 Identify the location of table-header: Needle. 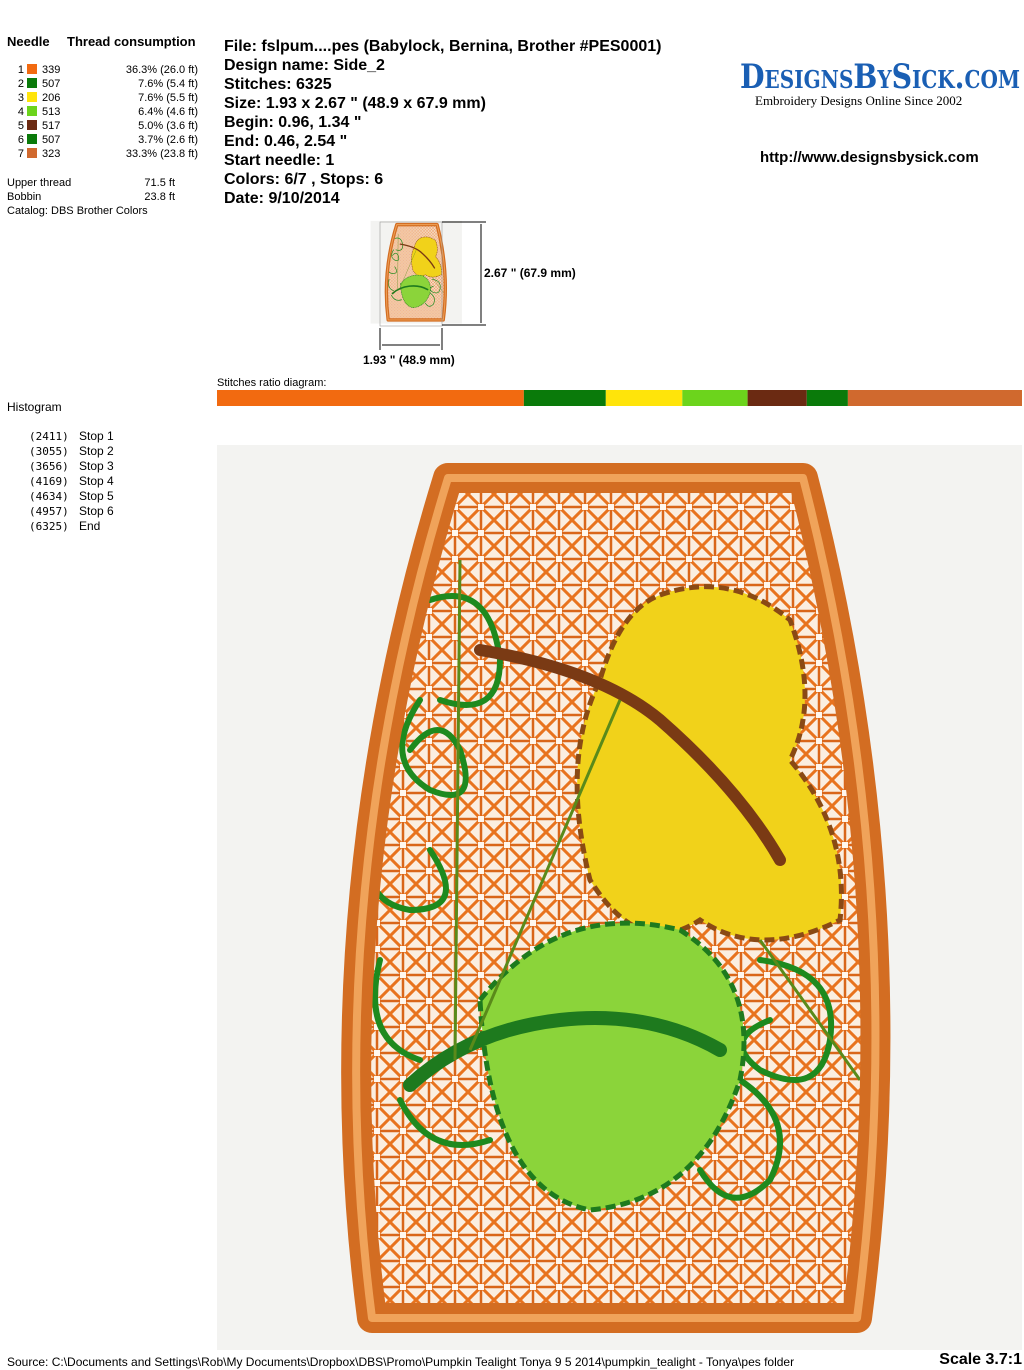
(28, 41).